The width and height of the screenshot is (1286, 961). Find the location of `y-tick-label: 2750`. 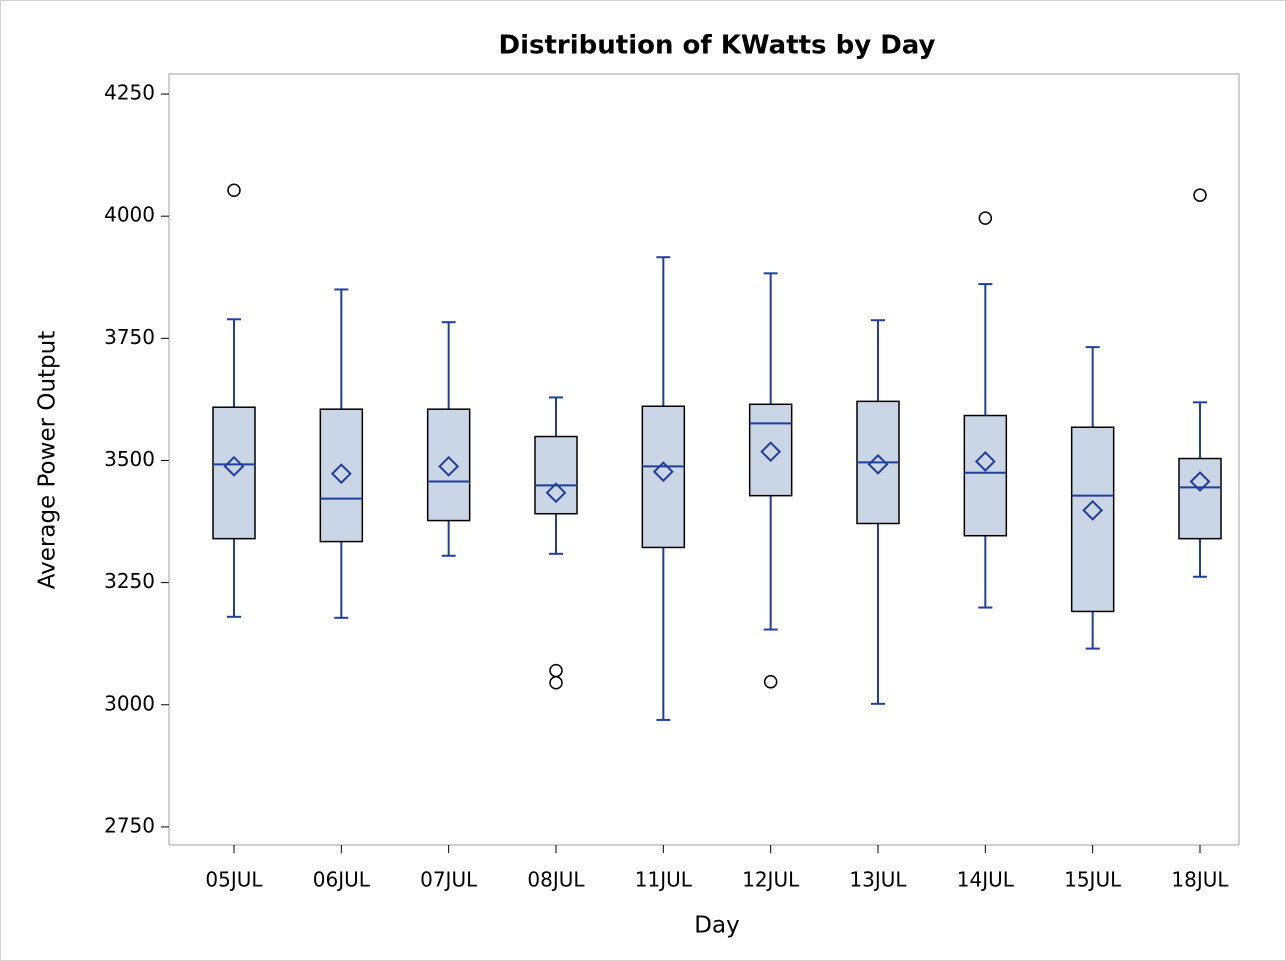

y-tick-label: 2750 is located at coordinates (129, 825).